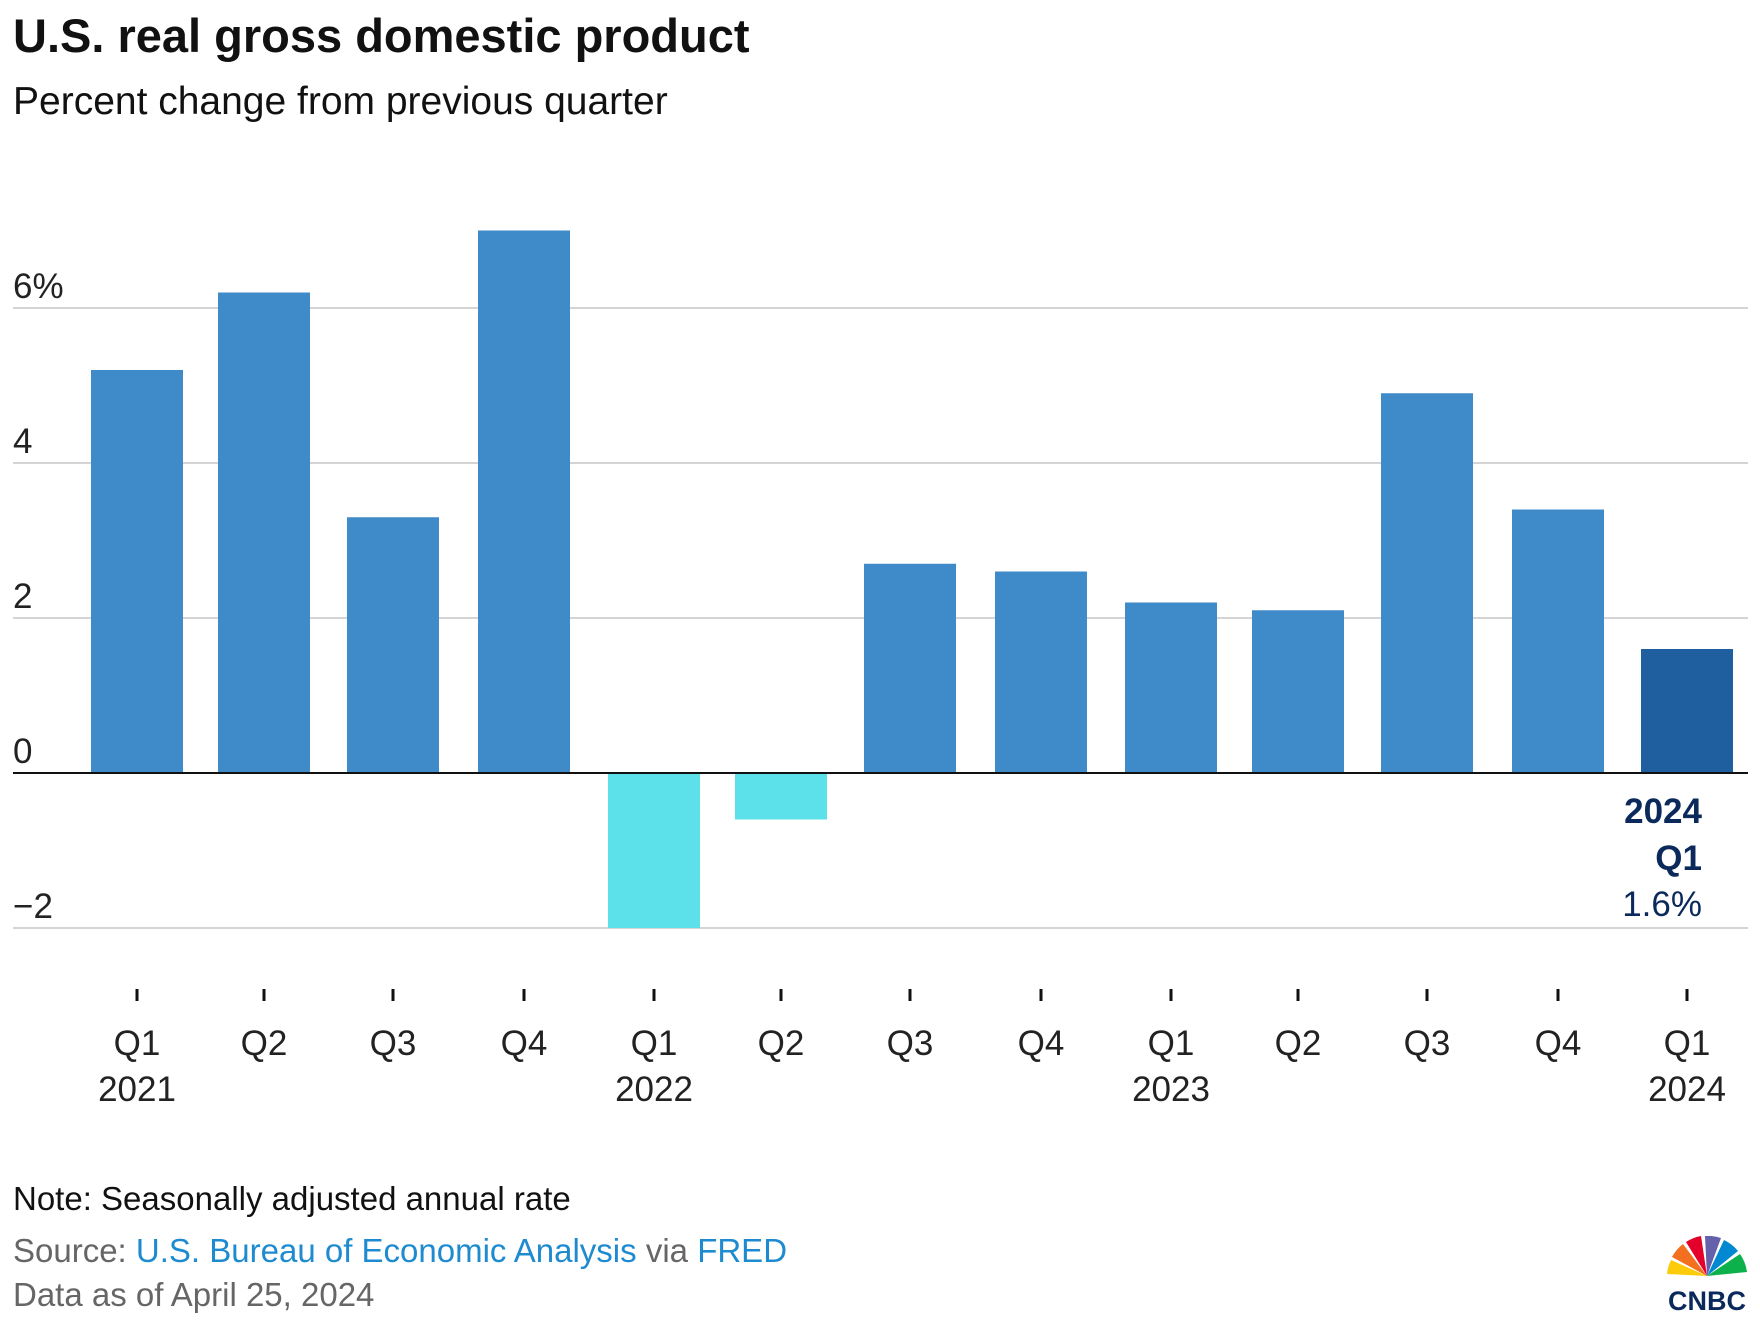  I want to click on x-tick-year-label: 2023, so click(1171, 1089).